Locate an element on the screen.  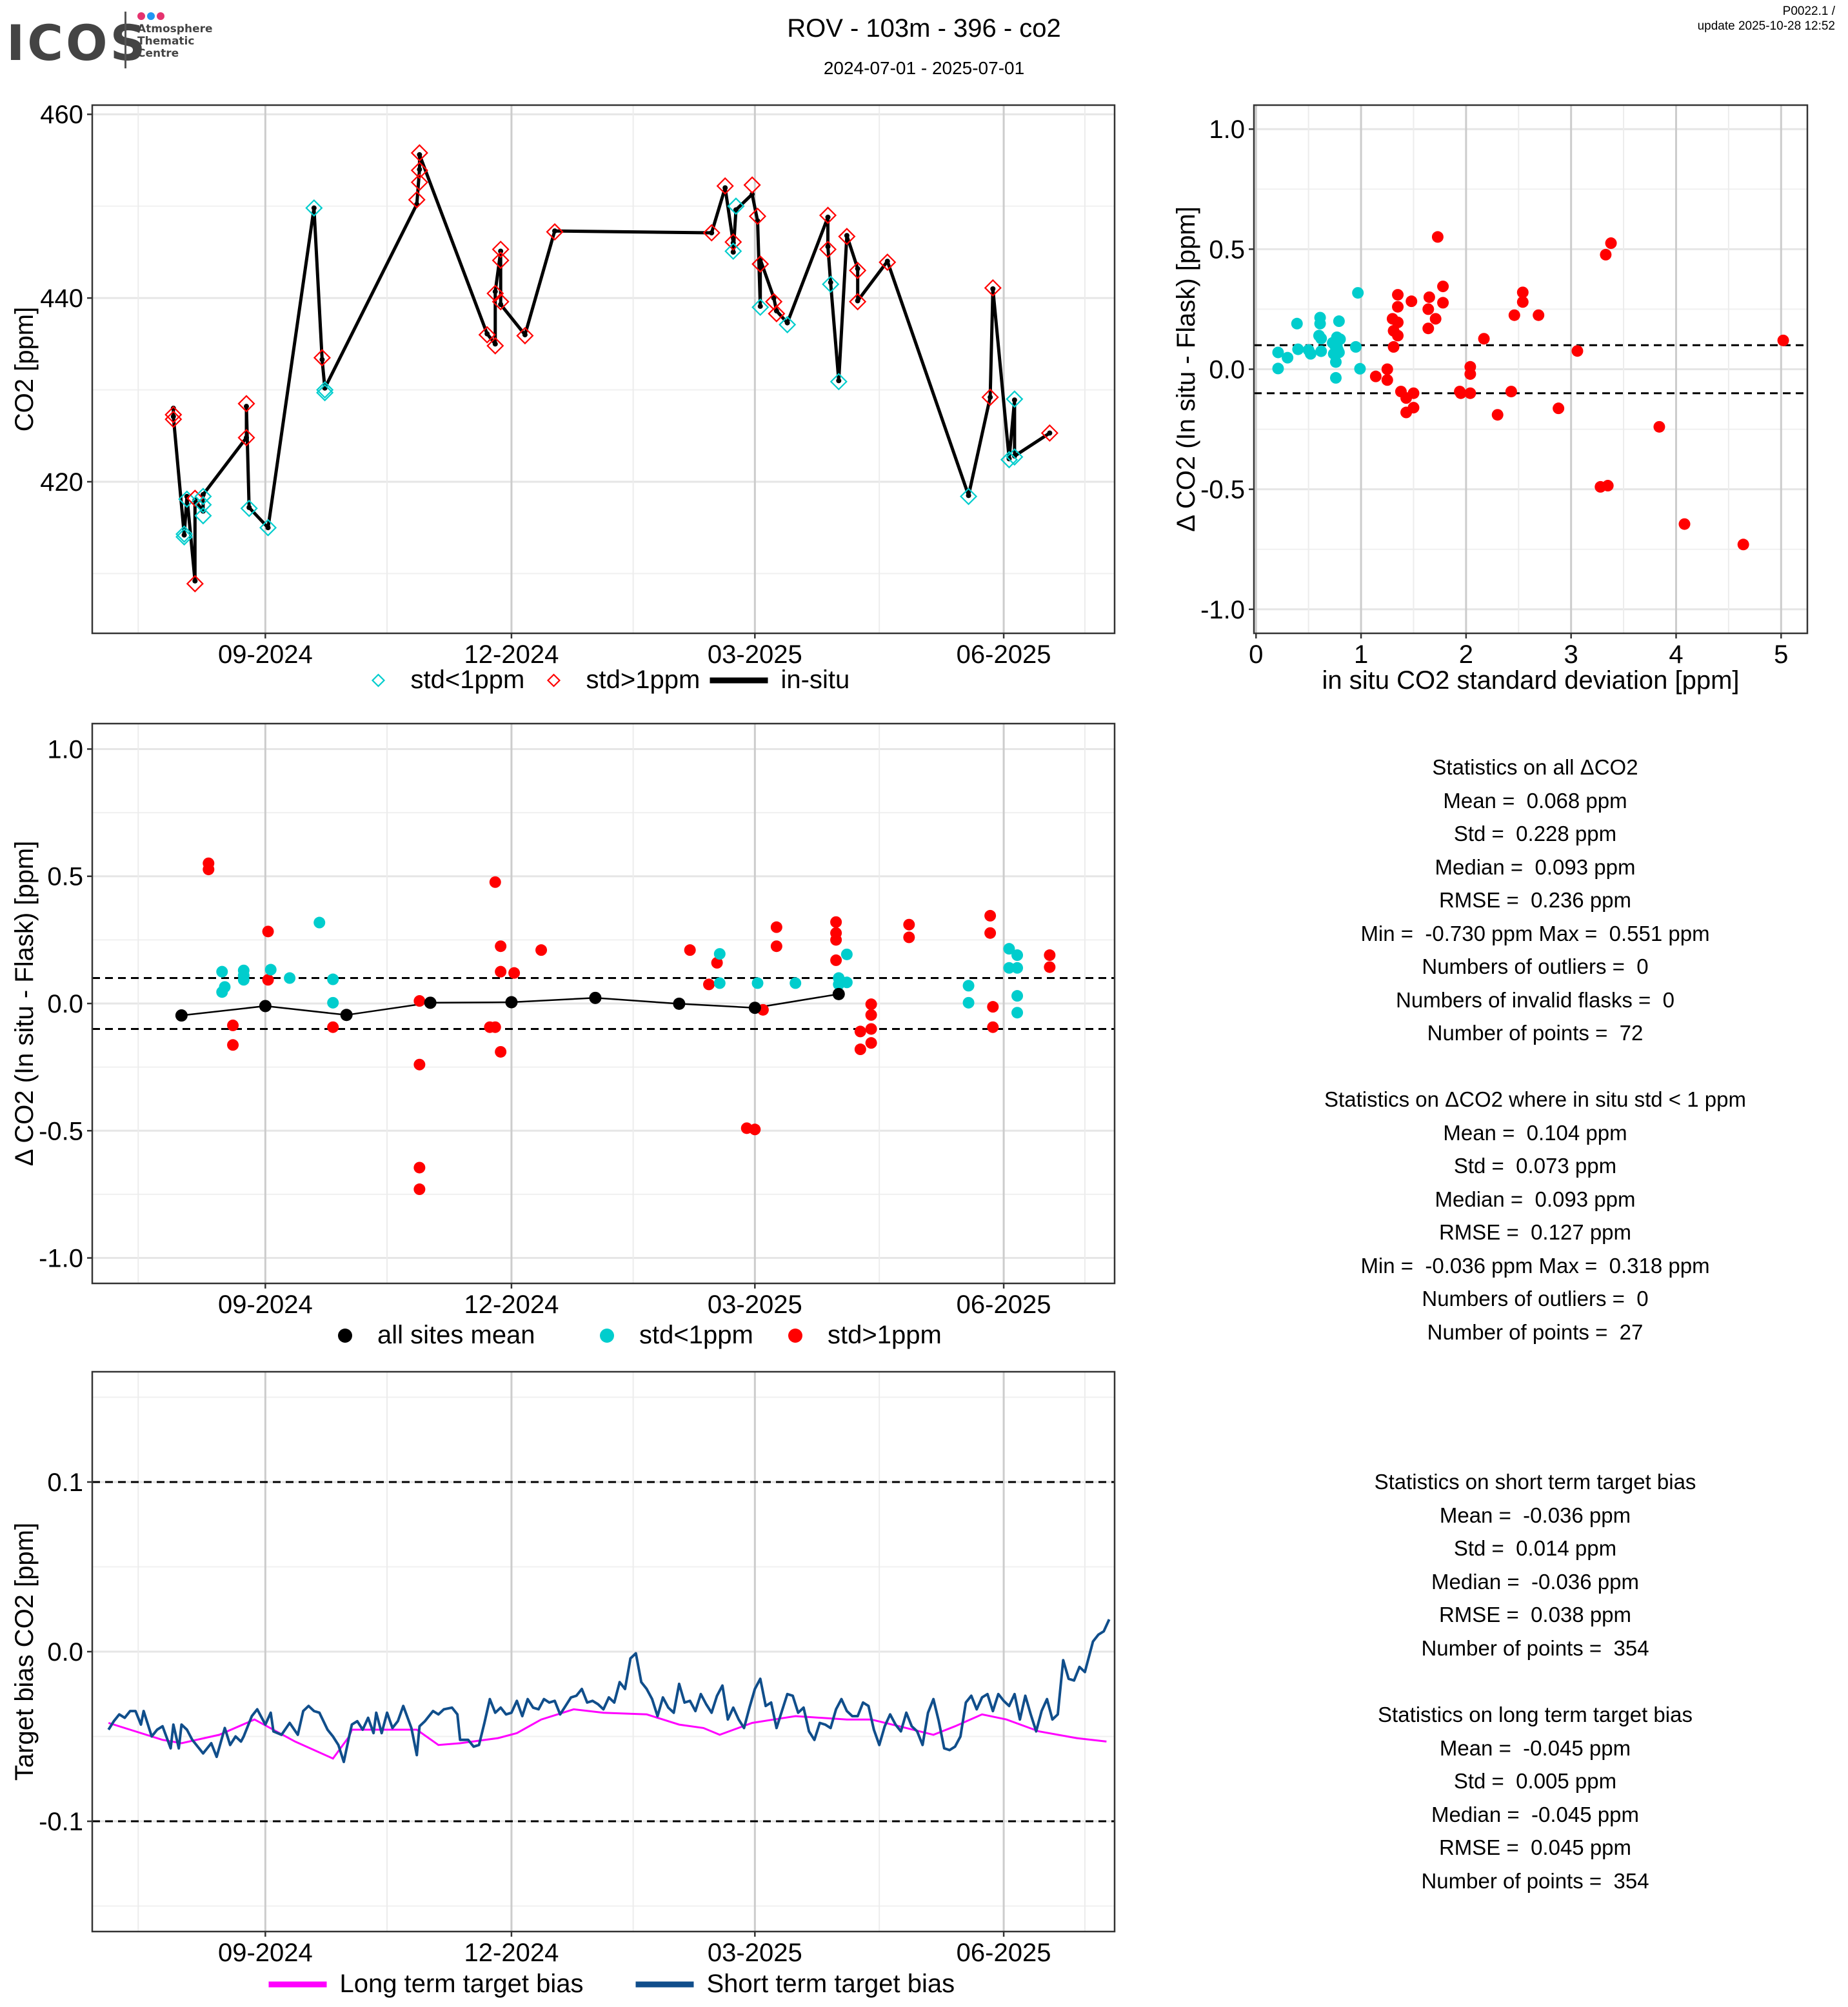
x-axis-title: in situ CO2 standard deviation [ppm] is located at coordinates (1531, 680).